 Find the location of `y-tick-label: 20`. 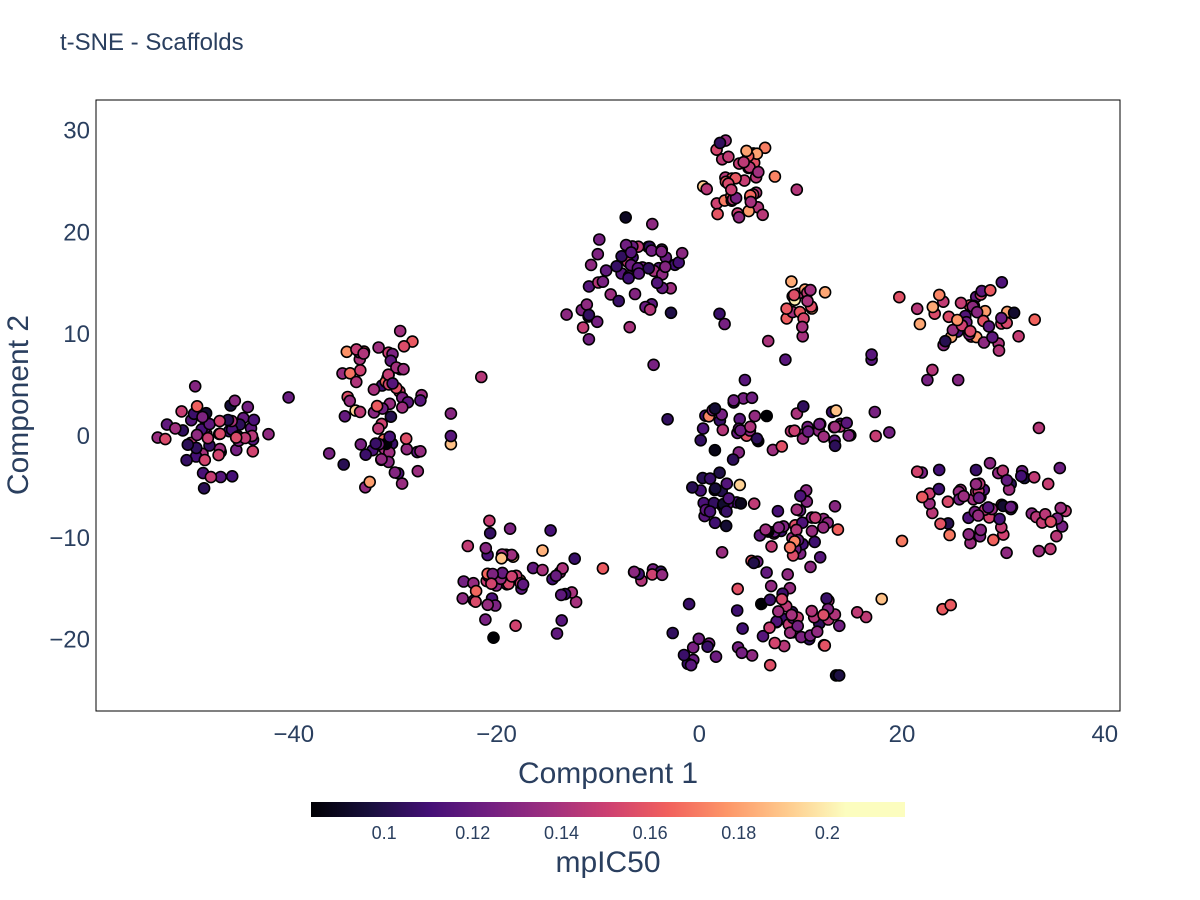

y-tick-label: 20 is located at coordinates (76, 232).